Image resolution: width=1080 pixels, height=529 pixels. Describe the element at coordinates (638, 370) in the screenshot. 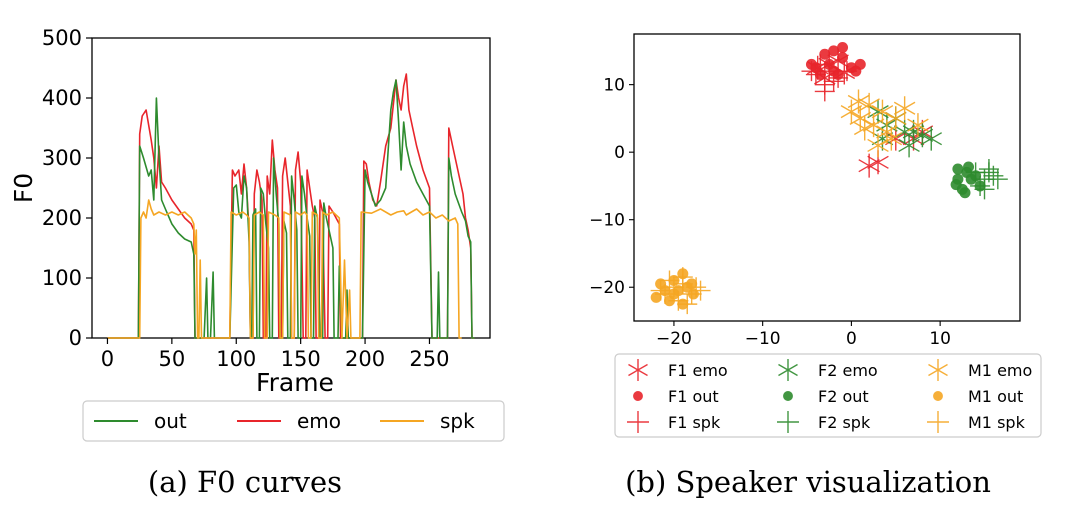

I see `legend-marker-f1-emo` at that location.